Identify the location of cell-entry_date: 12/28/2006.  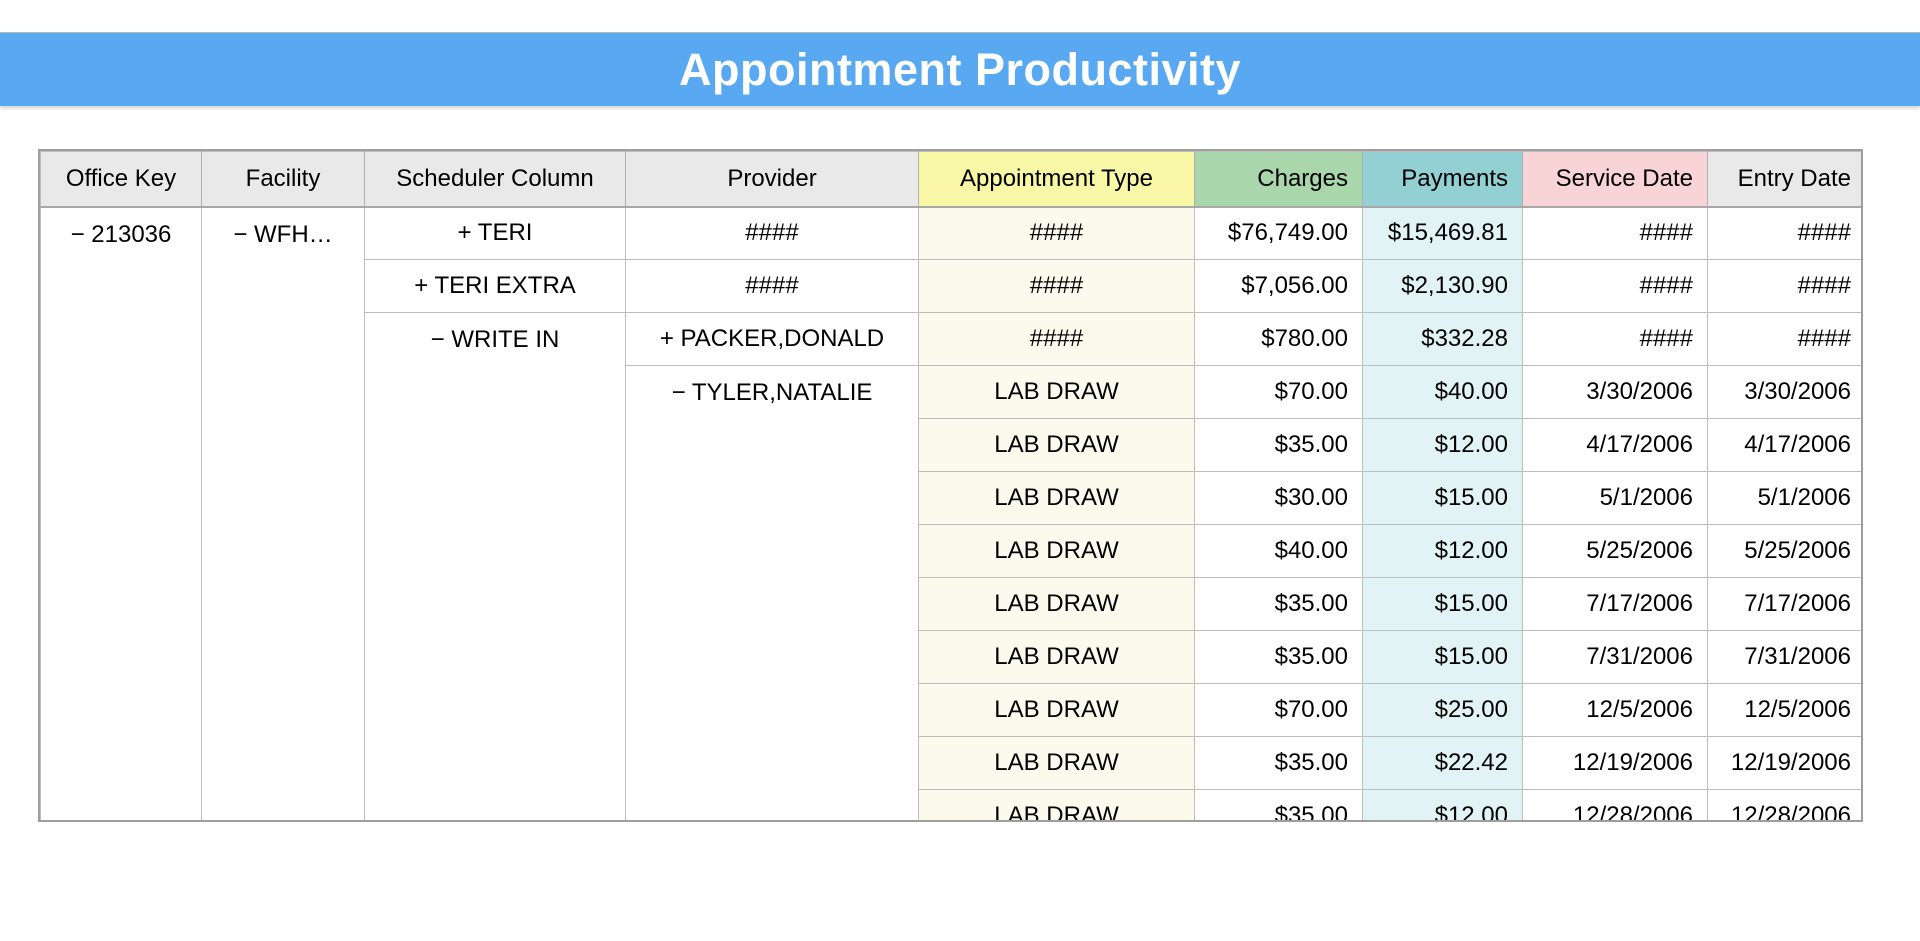
(1784, 804).